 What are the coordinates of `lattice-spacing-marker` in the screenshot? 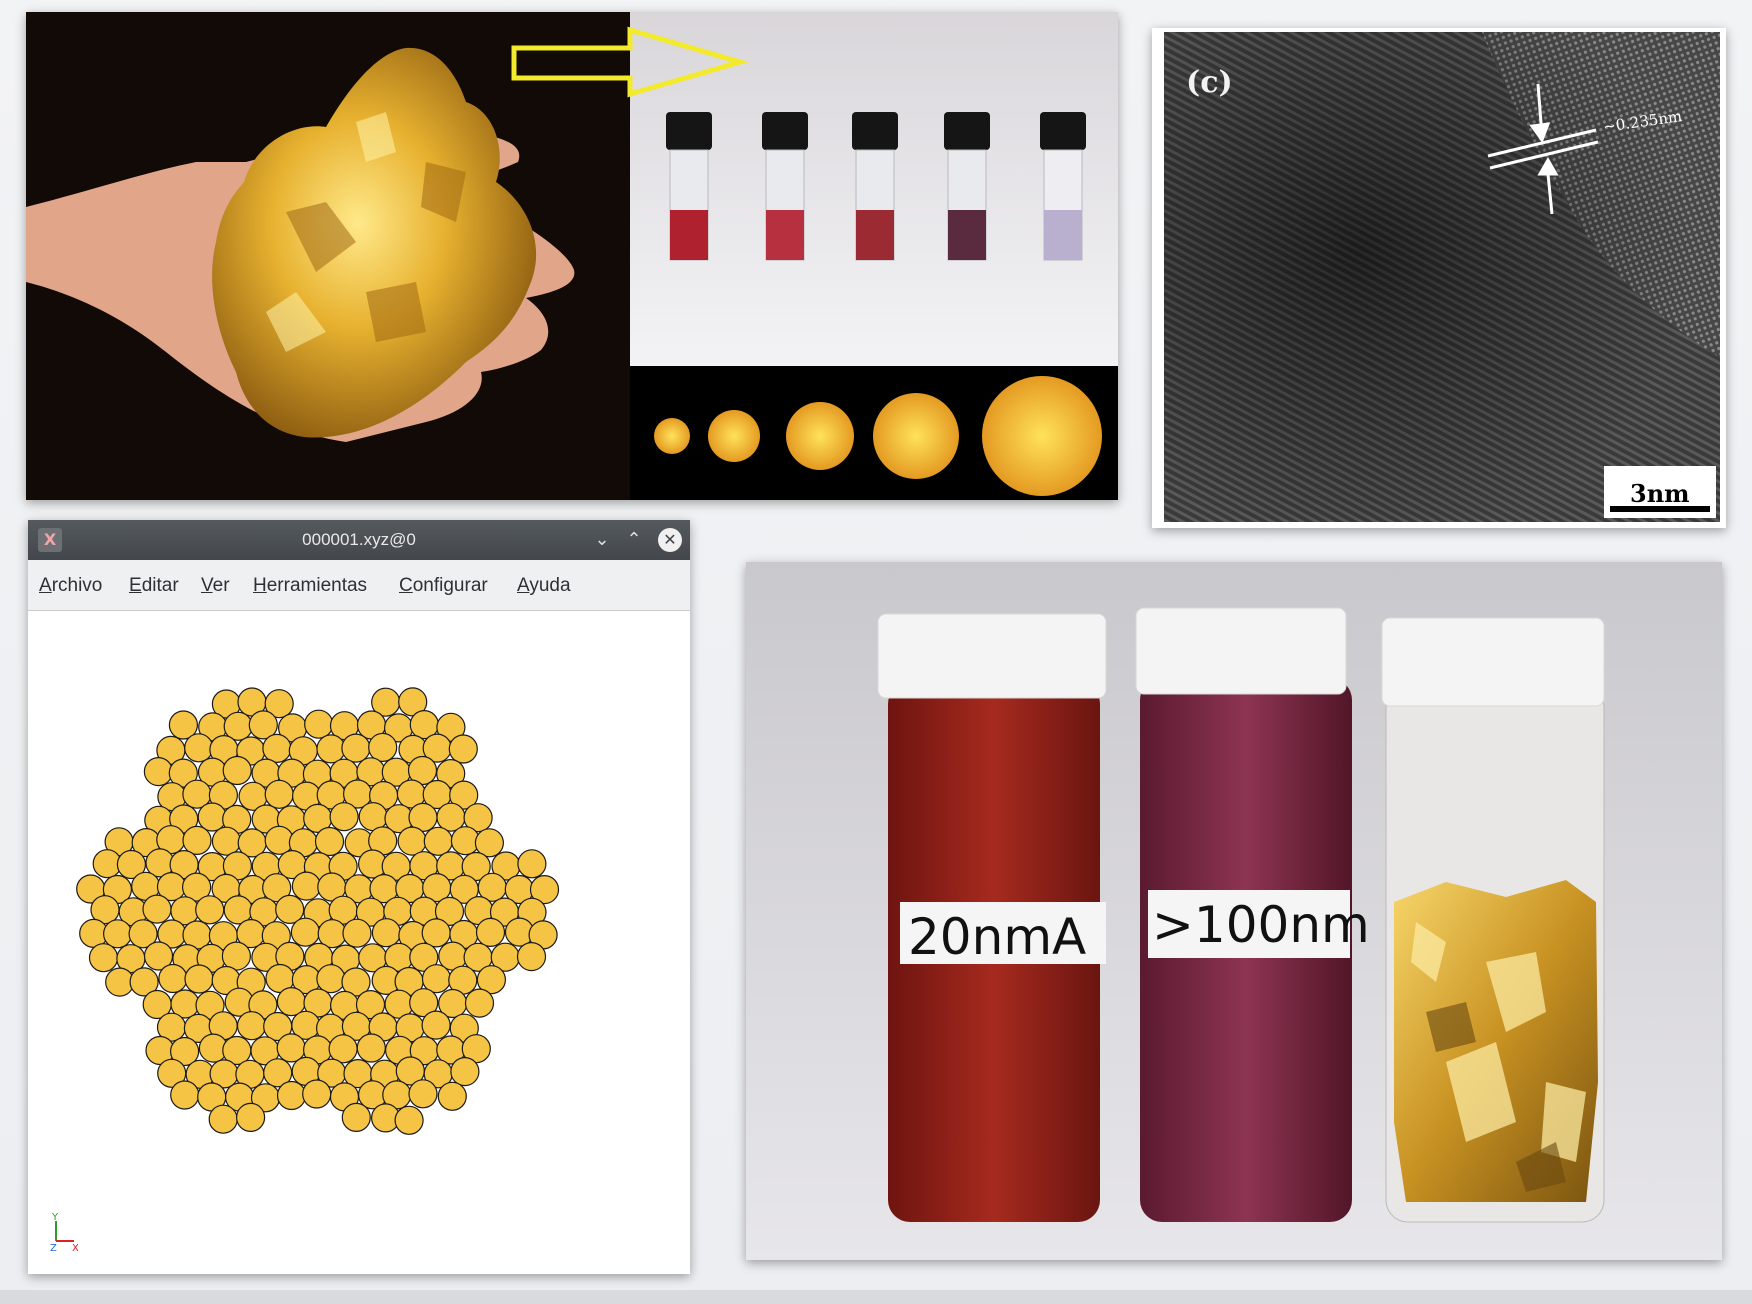 It's located at (1543, 149).